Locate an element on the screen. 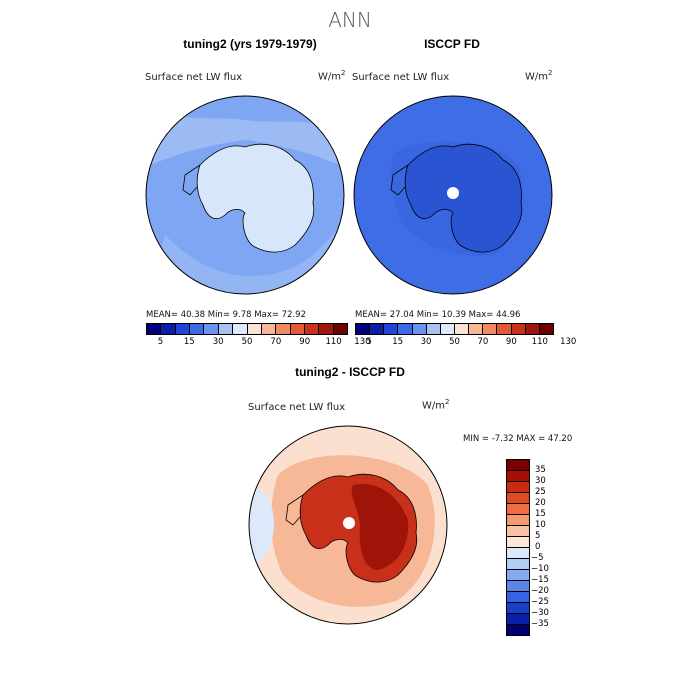  colorbar-labels-obs: 5 15 30 50 70 90 110 130 is located at coordinates (465, 343).